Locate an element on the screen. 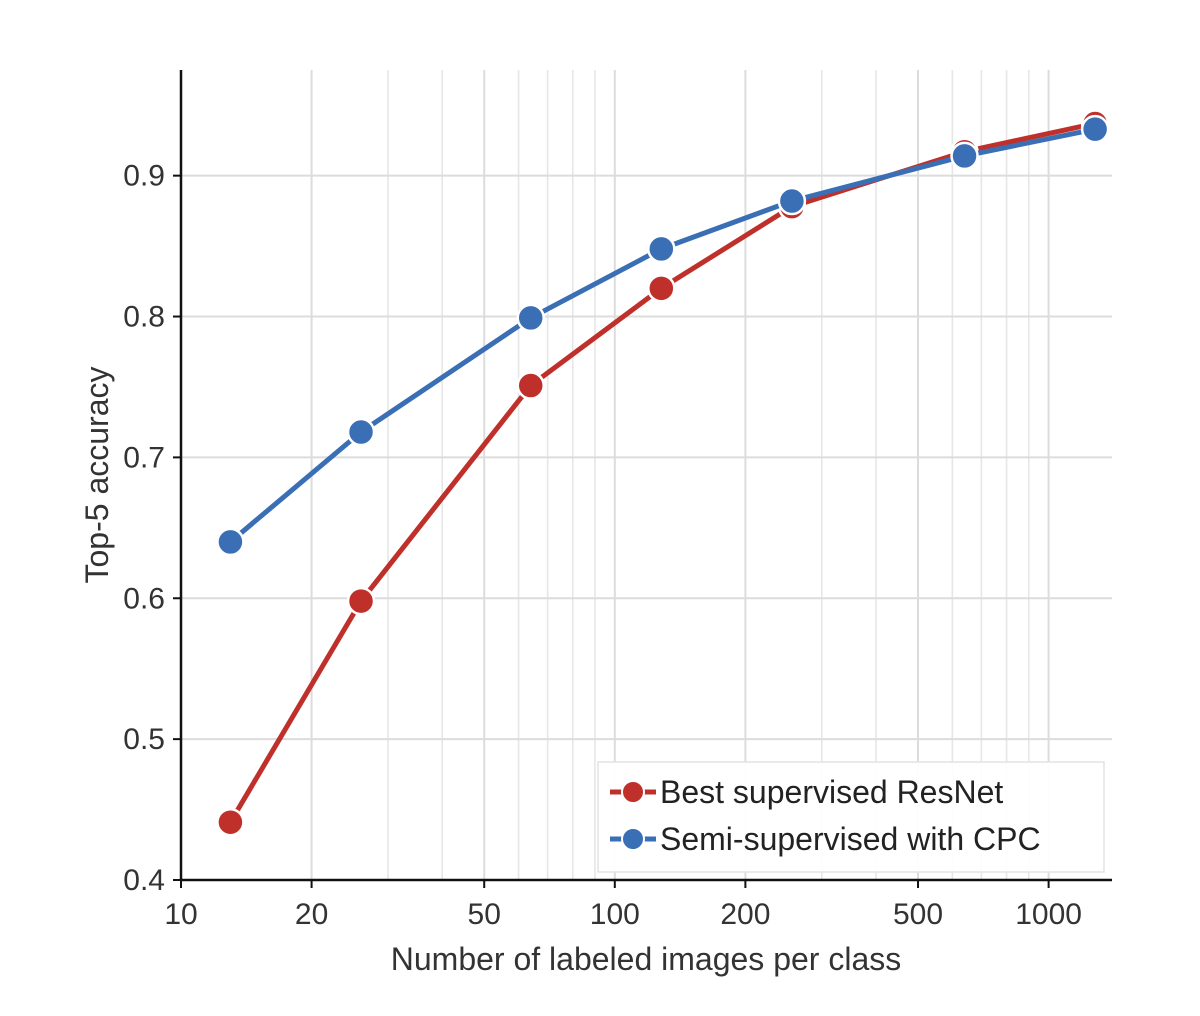 This screenshot has width=1200, height=1016. y-tick-label: 0.4 is located at coordinates (144, 880).